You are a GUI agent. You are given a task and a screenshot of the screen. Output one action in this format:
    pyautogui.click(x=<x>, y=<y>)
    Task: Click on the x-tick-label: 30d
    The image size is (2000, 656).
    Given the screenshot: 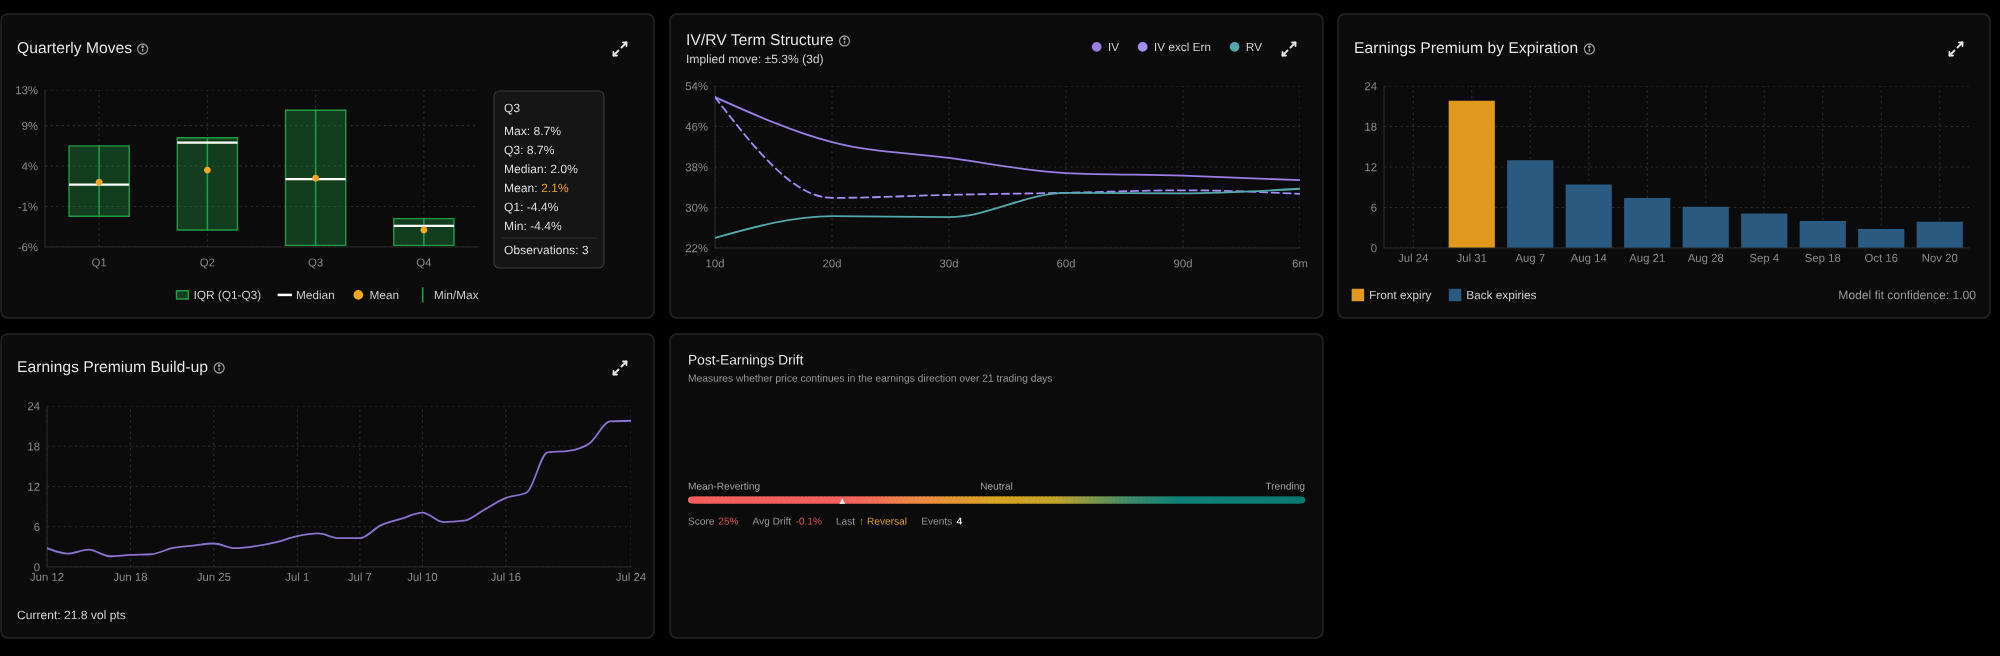 What is the action you would take?
    pyautogui.click(x=948, y=263)
    